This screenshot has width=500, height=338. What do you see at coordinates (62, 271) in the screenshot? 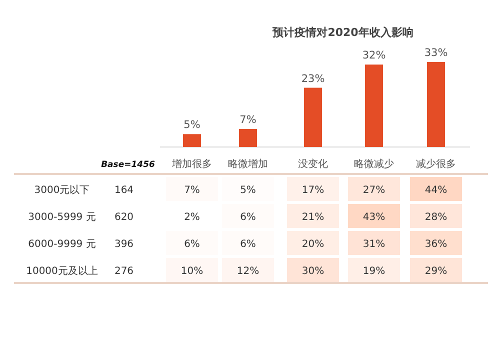
I see `y-tick-label: 10000元及以上` at bounding box center [62, 271].